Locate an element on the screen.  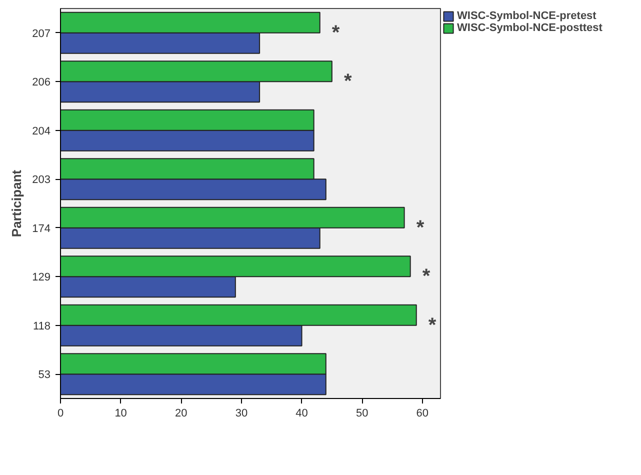
y-tick-label: 206 is located at coordinates (41, 82).